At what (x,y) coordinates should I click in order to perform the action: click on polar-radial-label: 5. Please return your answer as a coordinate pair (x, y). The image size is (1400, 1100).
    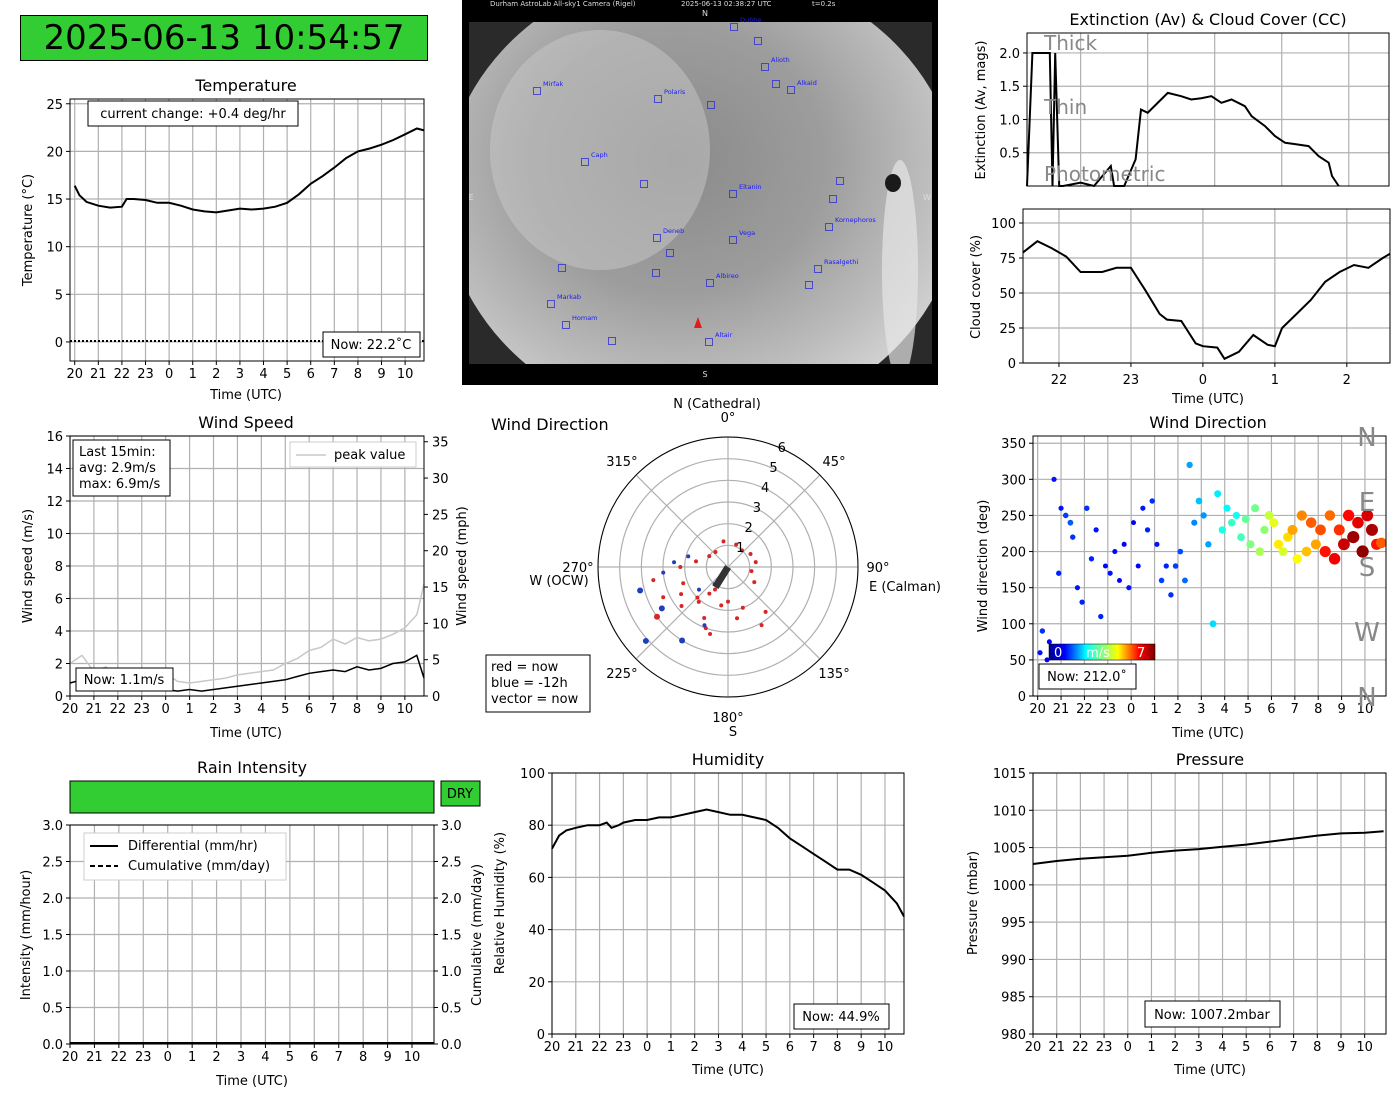
    Looking at the image, I should click on (773, 468).